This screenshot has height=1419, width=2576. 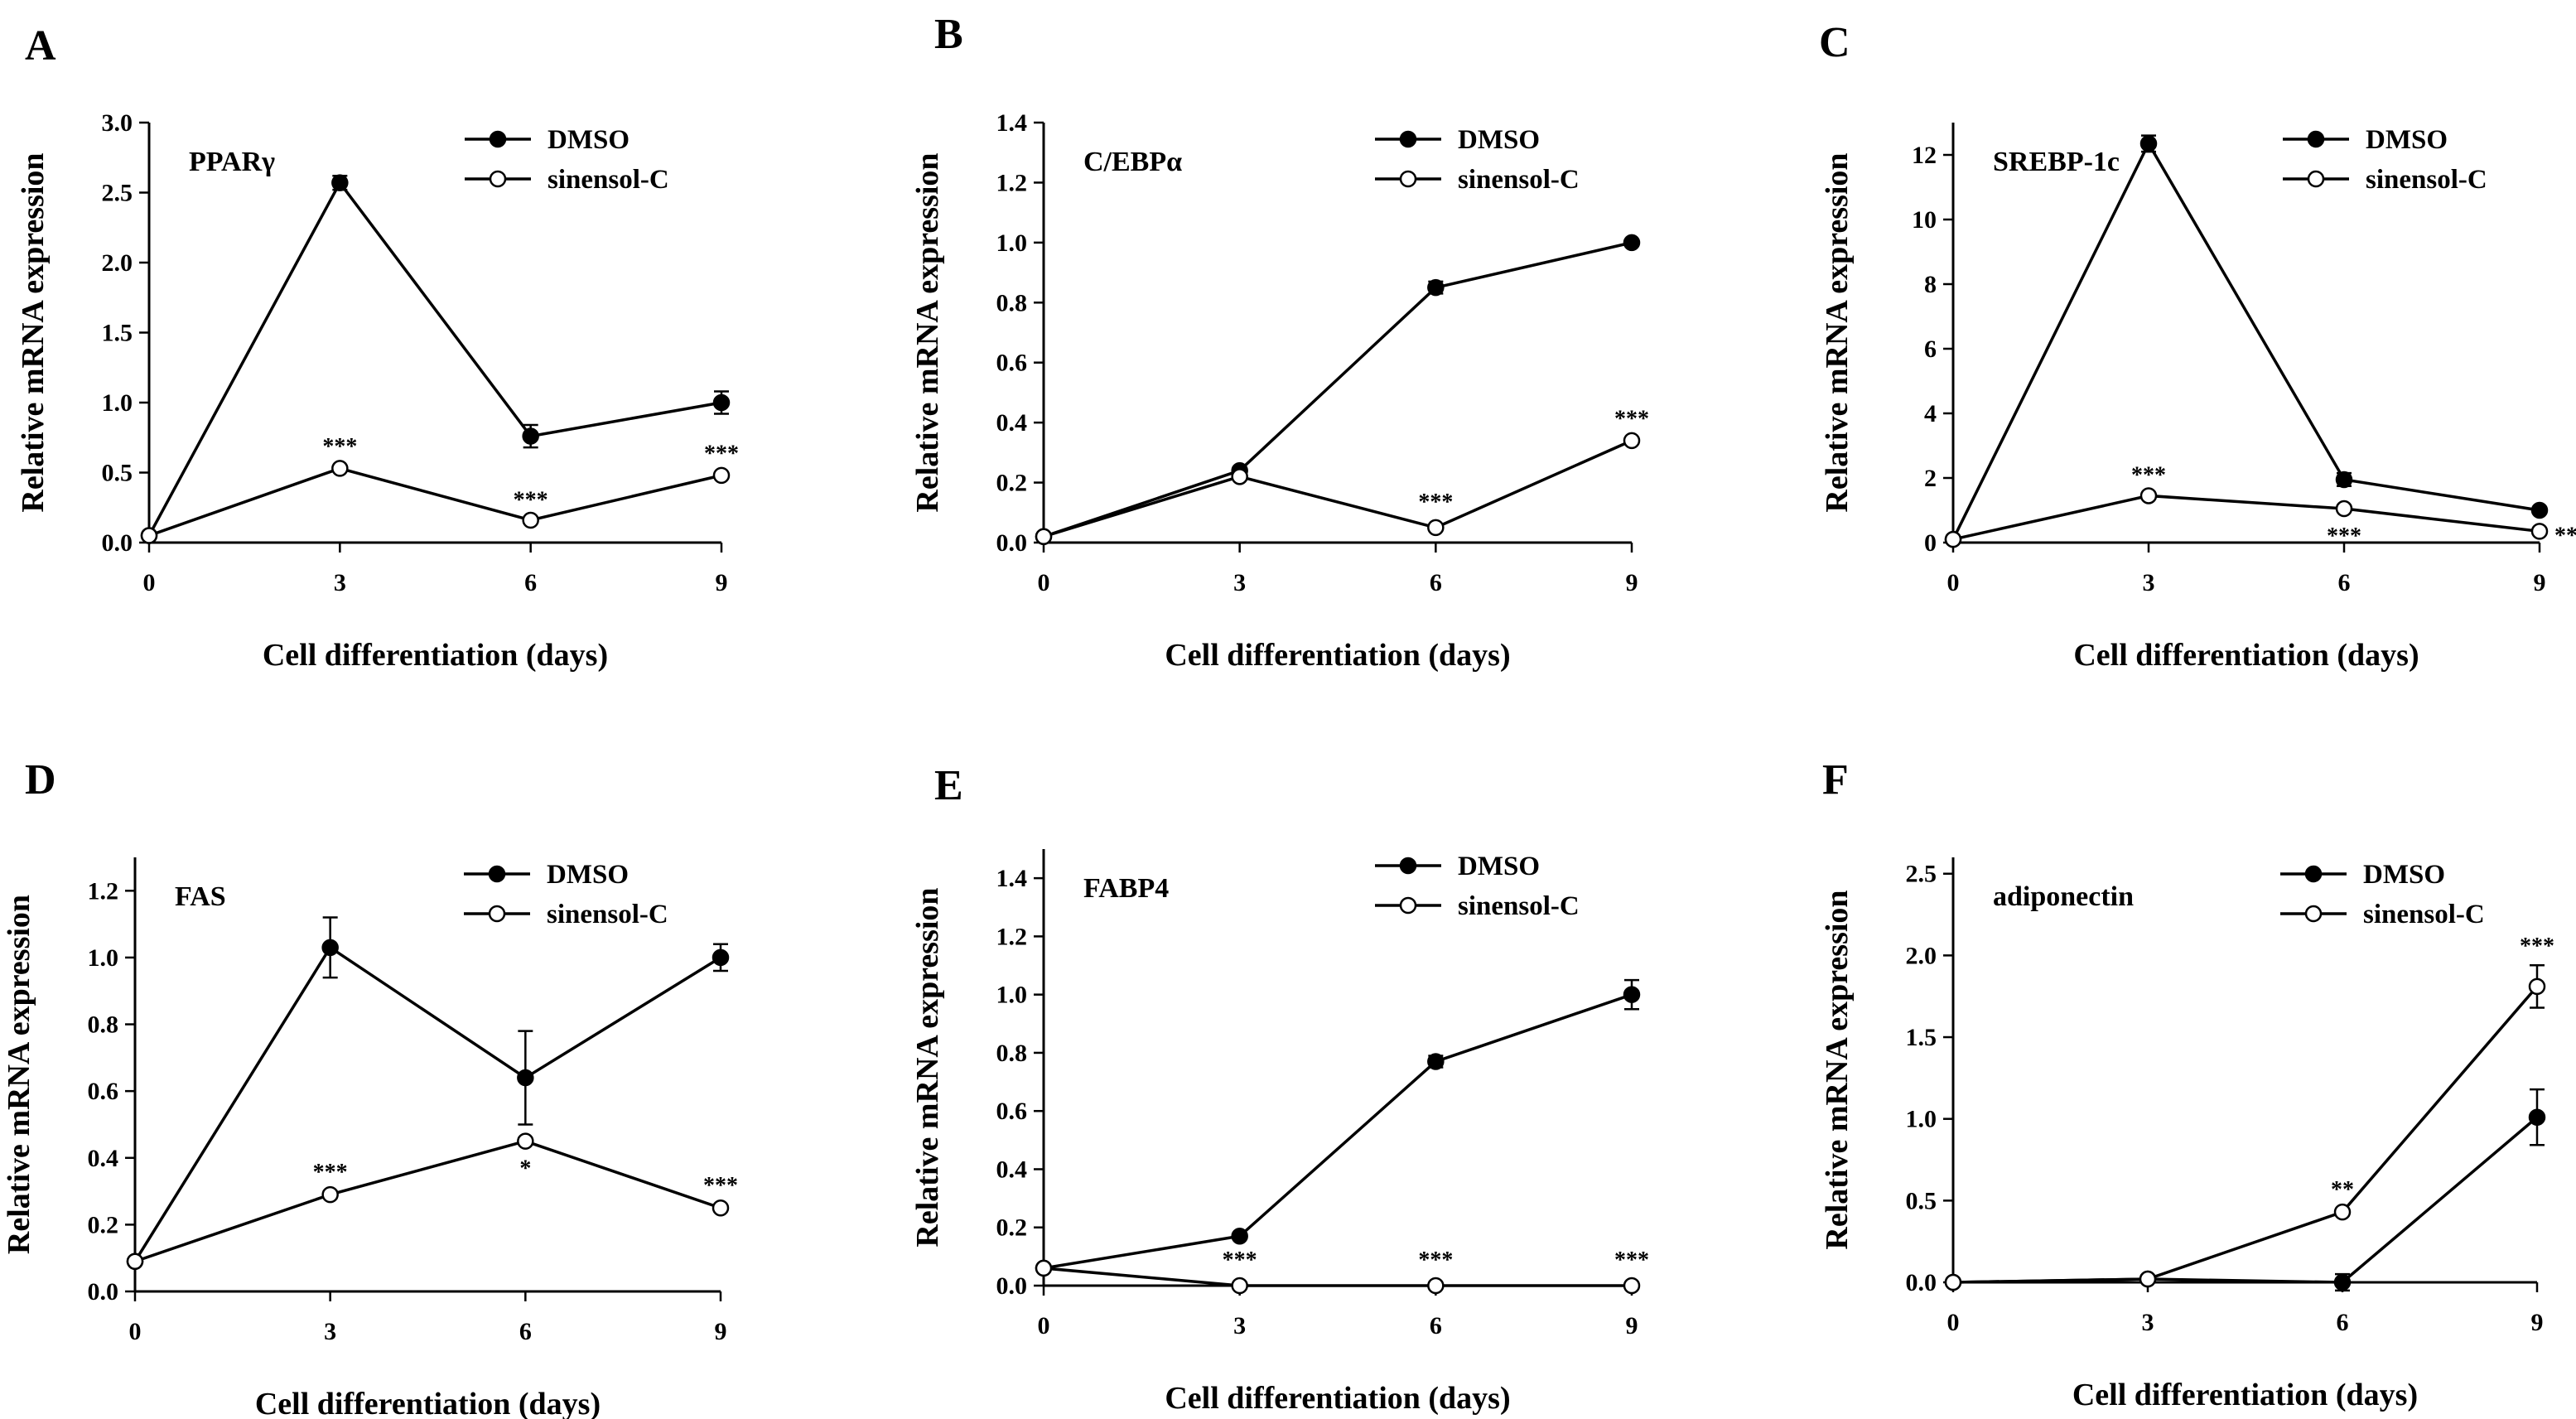 I want to click on y-tick-label: 0.5, so click(x=118, y=473).